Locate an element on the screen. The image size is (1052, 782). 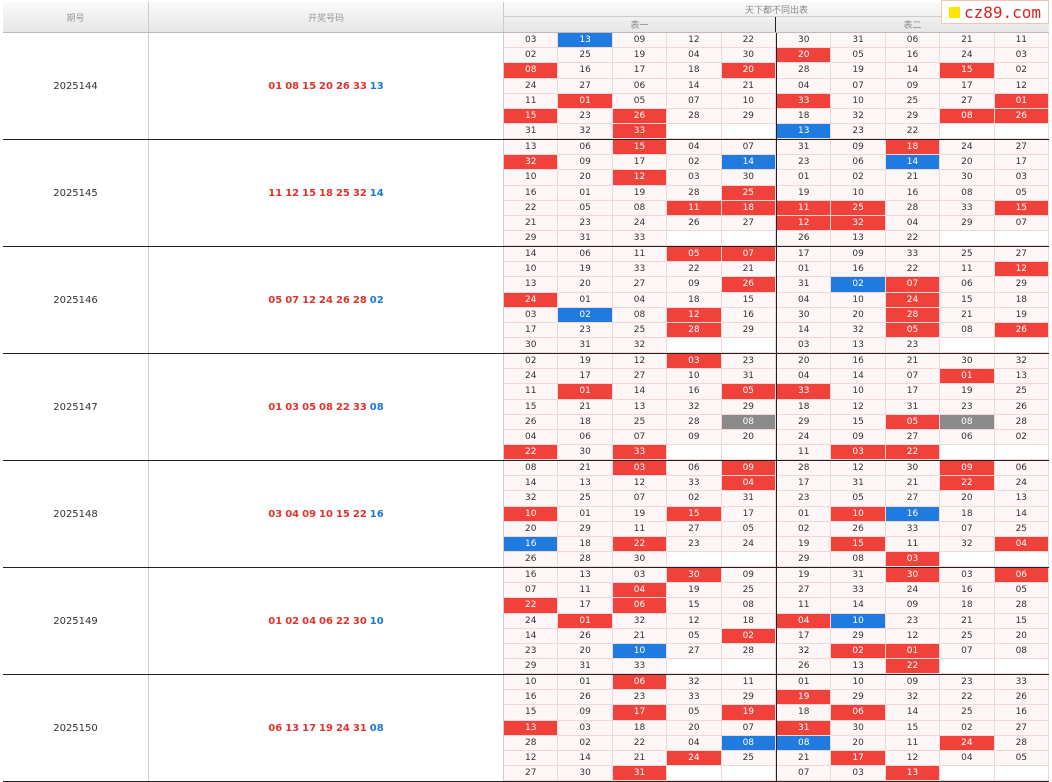
table2-cell: 33 is located at coordinates (804, 101).